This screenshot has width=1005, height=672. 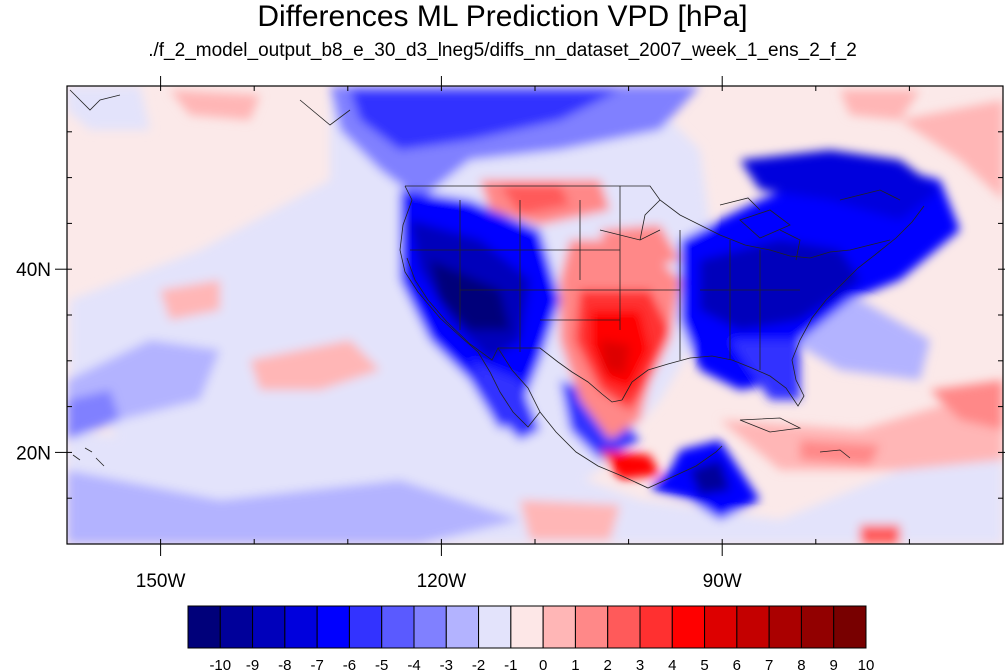 What do you see at coordinates (866, 664) in the screenshot?
I see `colorbar-label: 10` at bounding box center [866, 664].